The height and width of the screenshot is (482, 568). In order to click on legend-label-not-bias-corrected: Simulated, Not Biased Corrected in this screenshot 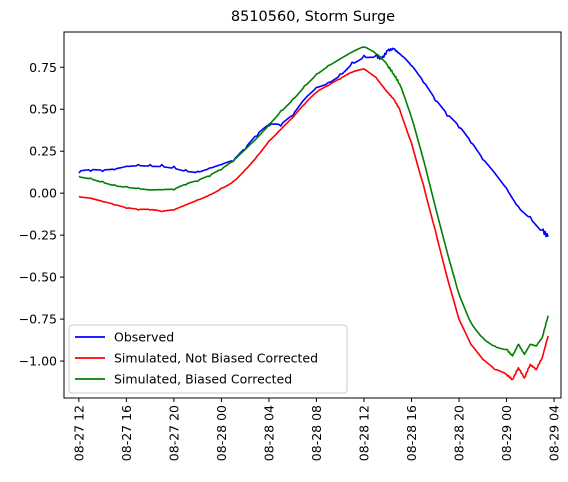, I will do `click(216, 358)`.